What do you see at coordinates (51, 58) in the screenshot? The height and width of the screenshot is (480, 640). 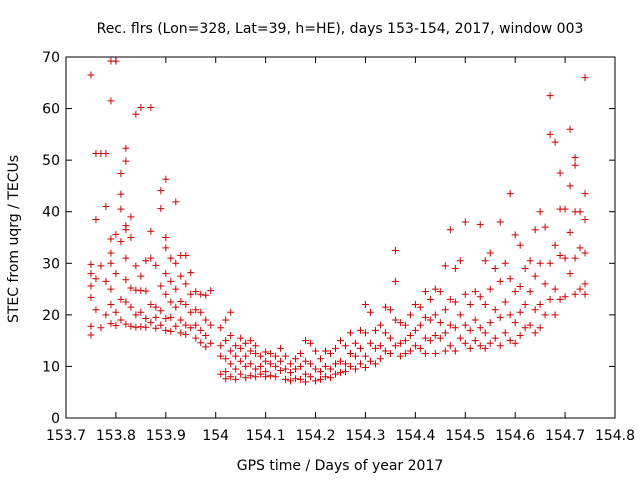 I see `y-tick-label: 70` at bounding box center [51, 58].